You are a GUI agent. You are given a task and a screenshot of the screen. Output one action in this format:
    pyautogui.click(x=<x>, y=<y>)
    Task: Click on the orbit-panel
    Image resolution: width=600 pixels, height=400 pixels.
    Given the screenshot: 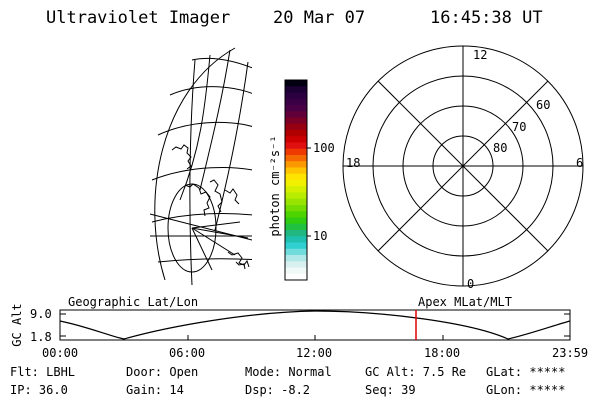 What is the action you would take?
    pyautogui.click(x=315, y=325)
    